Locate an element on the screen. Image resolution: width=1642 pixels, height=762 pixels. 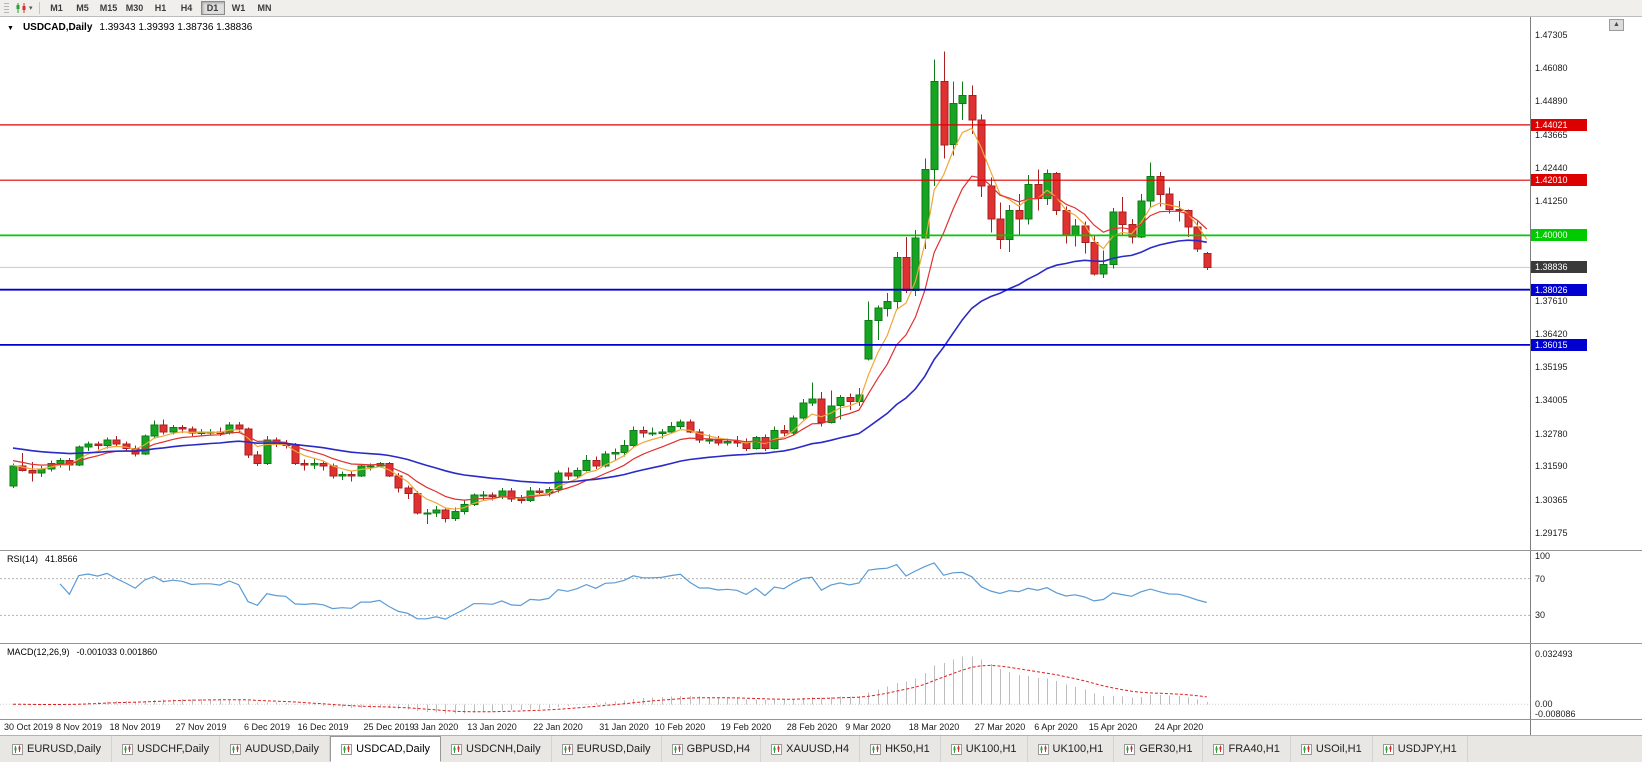
one-click-trading-arrow: ▼ is located at coordinates (10, 28).